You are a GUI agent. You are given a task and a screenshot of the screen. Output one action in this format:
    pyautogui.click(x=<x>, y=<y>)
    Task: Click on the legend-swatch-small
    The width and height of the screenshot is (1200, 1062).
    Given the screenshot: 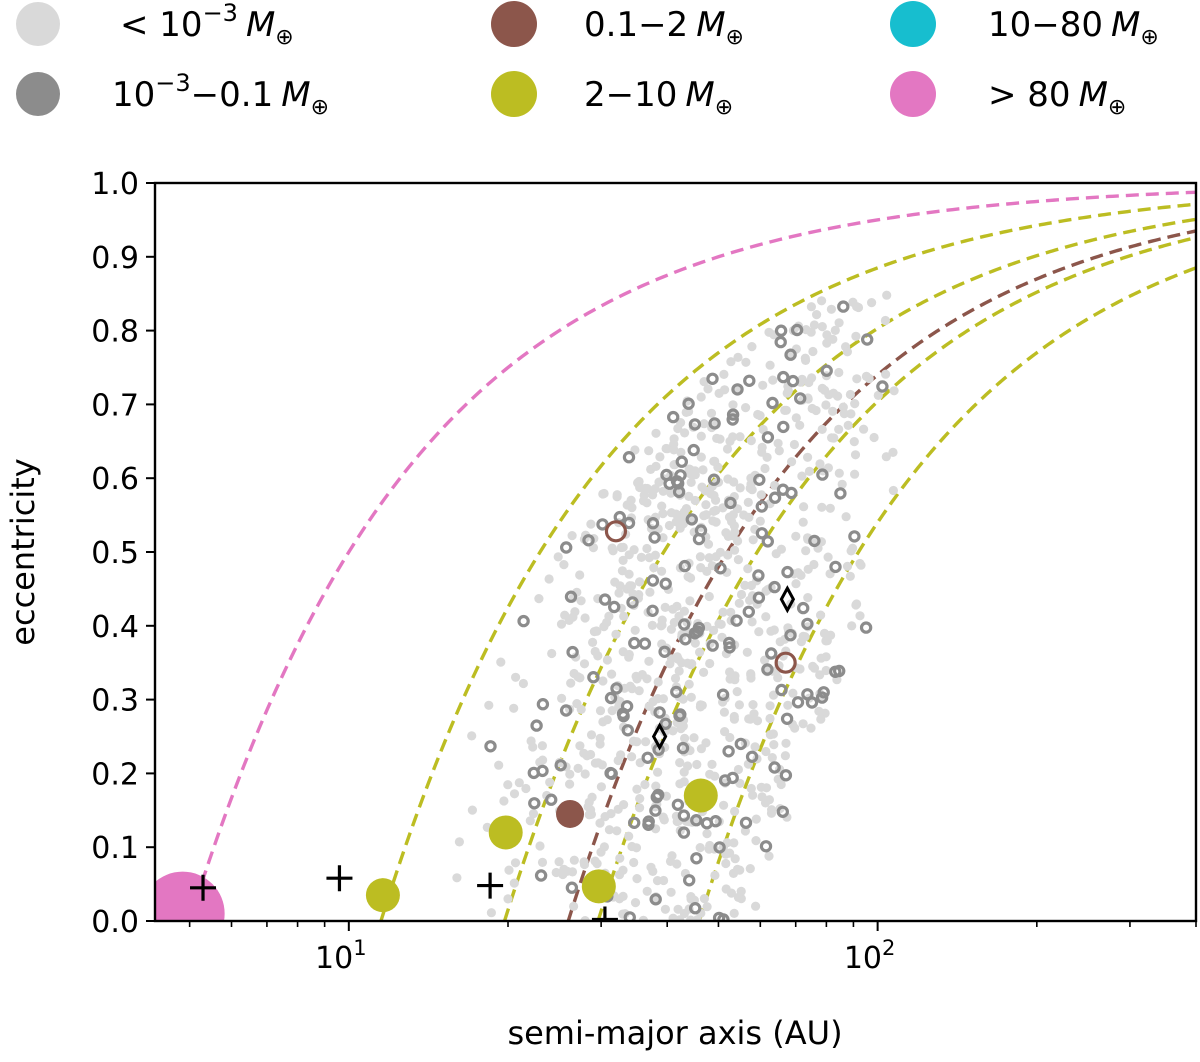 What is the action you would take?
    pyautogui.click(x=38, y=94)
    